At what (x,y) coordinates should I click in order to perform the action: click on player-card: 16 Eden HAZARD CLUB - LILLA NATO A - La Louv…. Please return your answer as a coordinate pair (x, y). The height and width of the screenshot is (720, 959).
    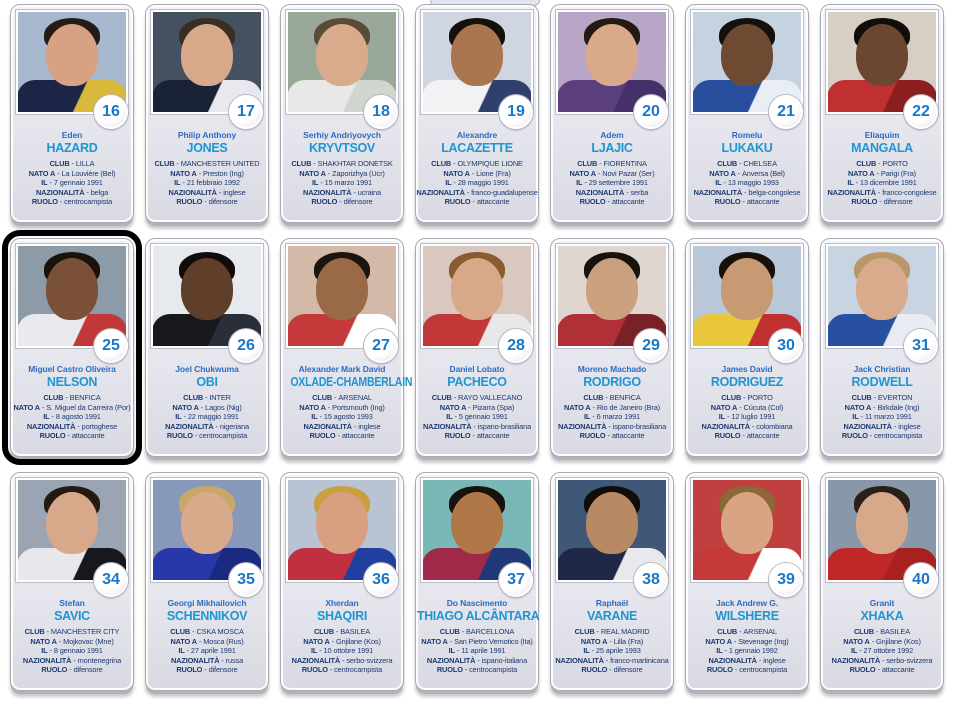
    Looking at the image, I should click on (72, 113).